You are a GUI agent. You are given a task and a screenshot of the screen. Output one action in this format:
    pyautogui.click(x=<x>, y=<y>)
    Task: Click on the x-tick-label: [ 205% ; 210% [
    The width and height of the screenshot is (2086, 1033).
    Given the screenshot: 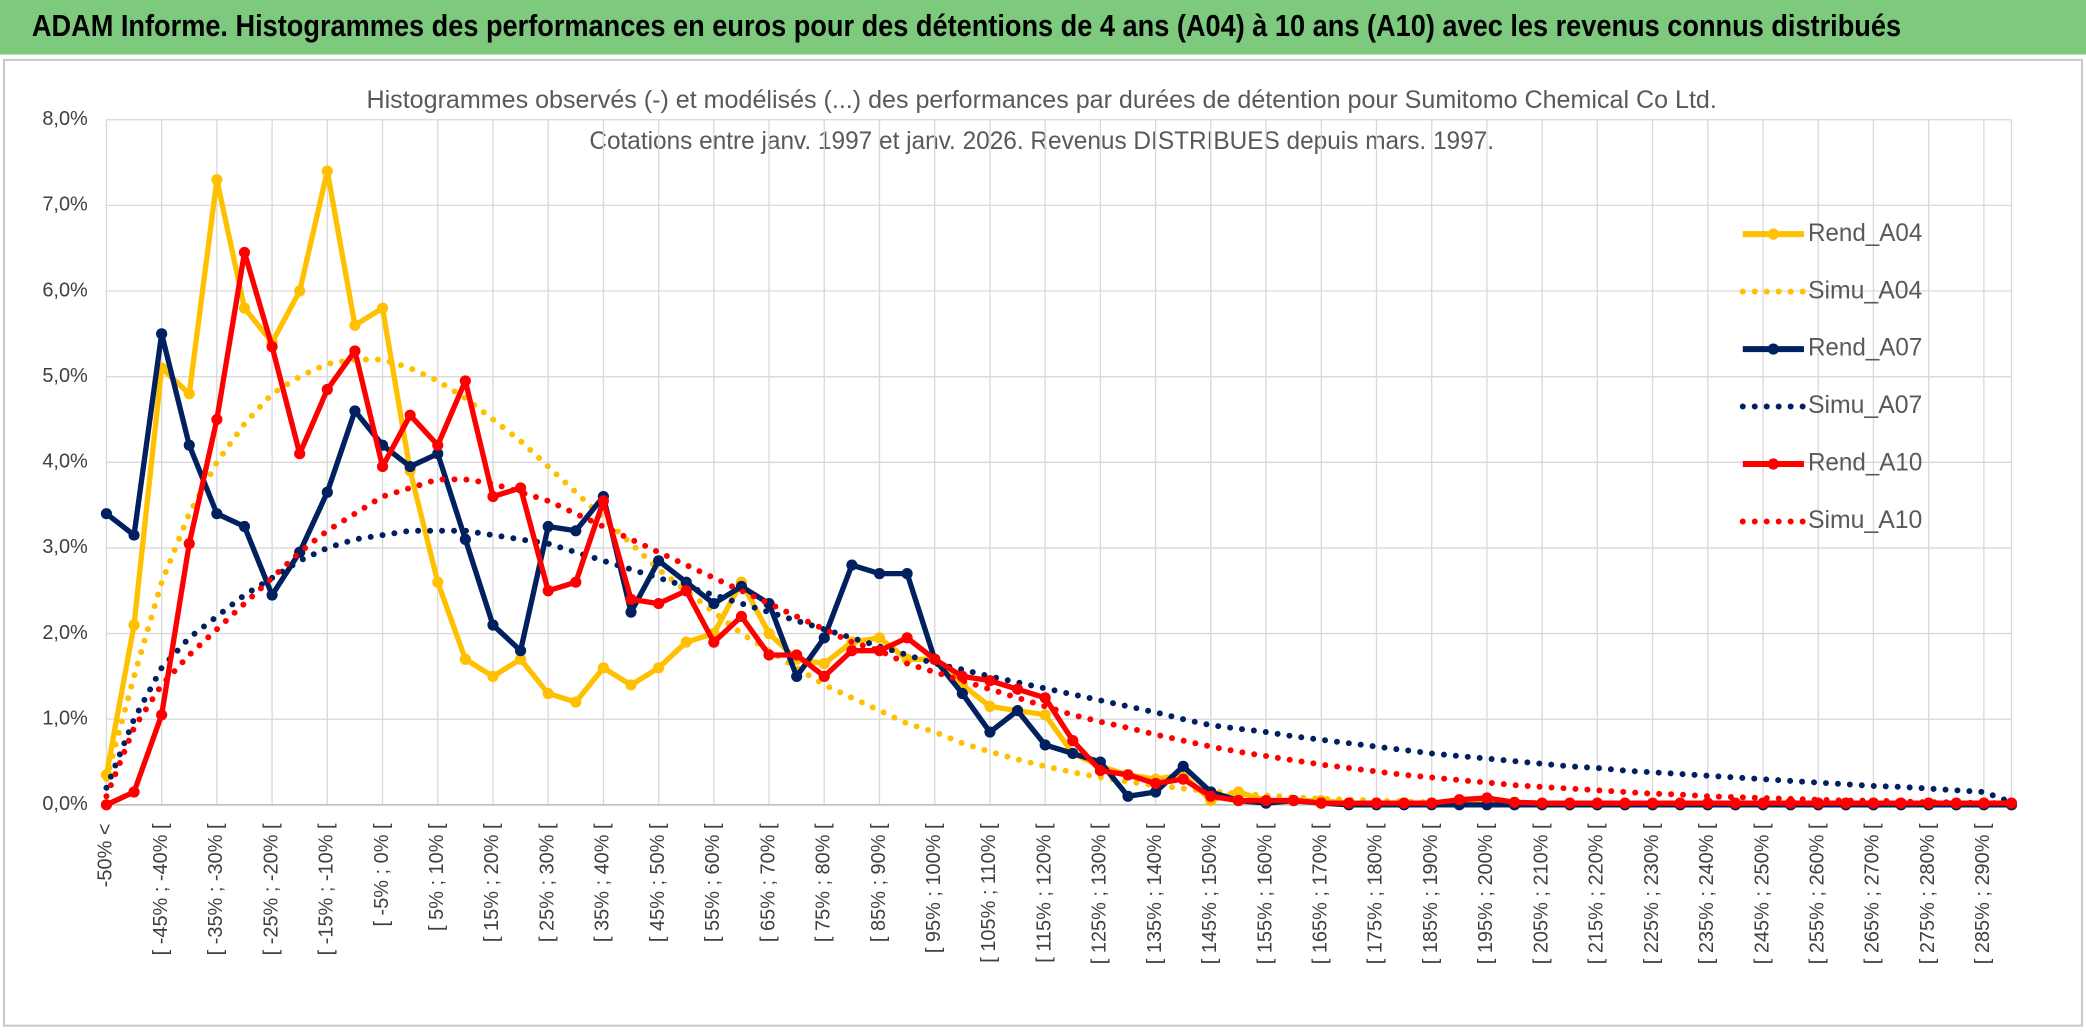 What is the action you would take?
    pyautogui.click(x=1541, y=893)
    